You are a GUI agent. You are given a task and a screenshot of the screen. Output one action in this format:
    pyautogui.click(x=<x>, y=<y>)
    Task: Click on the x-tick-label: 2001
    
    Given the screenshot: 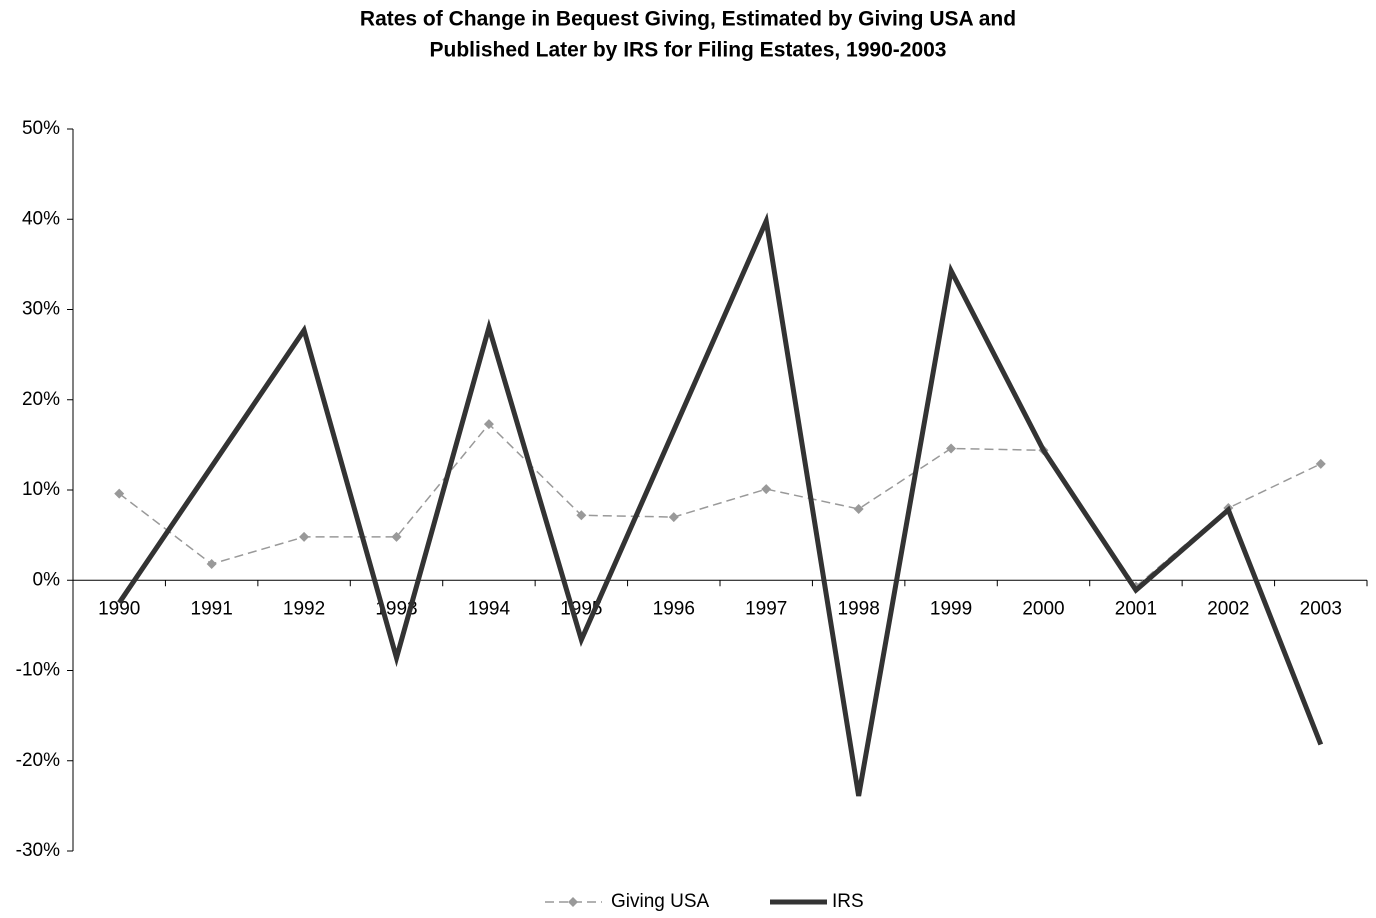 What is the action you would take?
    pyautogui.click(x=1136, y=608)
    